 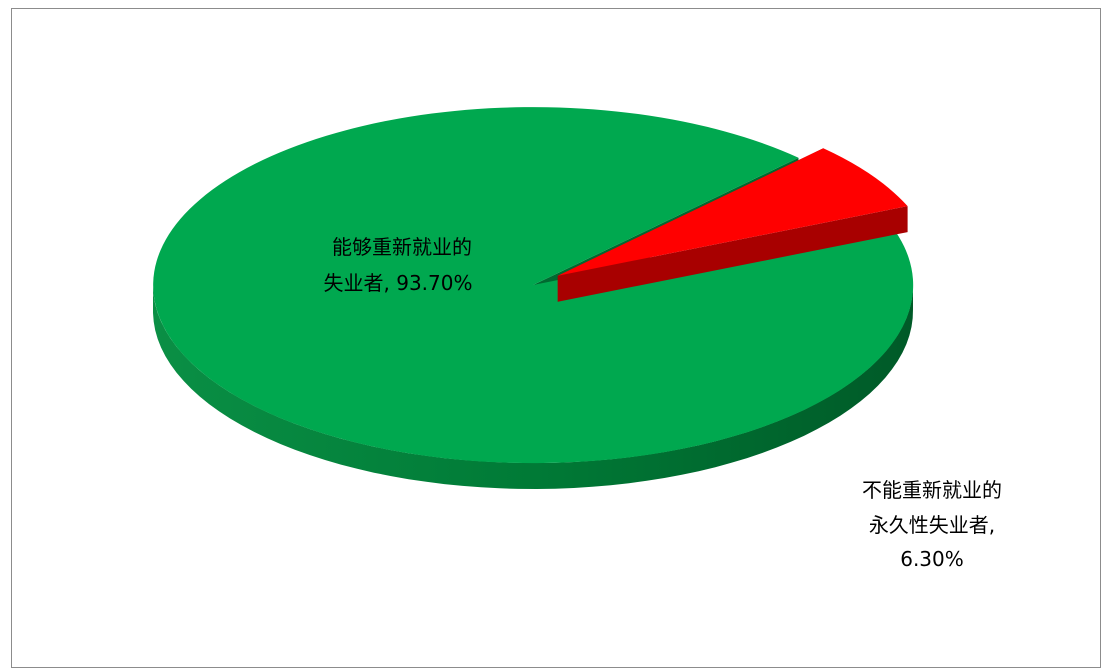 I want to click on slice-label-permanent-line3: 6.30%, so click(x=932, y=559).